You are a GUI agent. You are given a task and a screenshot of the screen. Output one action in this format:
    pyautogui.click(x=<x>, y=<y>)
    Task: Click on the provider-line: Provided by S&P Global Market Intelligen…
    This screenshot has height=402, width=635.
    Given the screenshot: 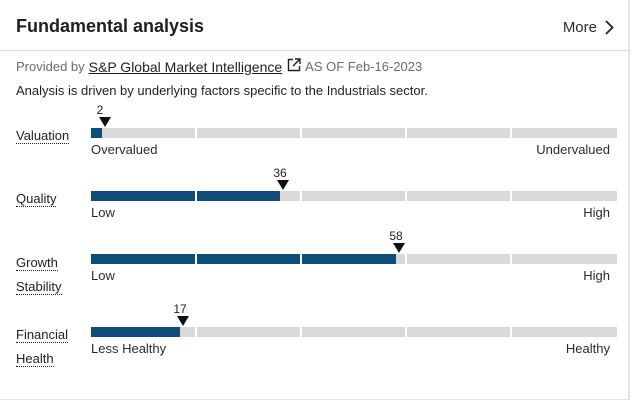 What is the action you would take?
    pyautogui.click(x=219, y=66)
    